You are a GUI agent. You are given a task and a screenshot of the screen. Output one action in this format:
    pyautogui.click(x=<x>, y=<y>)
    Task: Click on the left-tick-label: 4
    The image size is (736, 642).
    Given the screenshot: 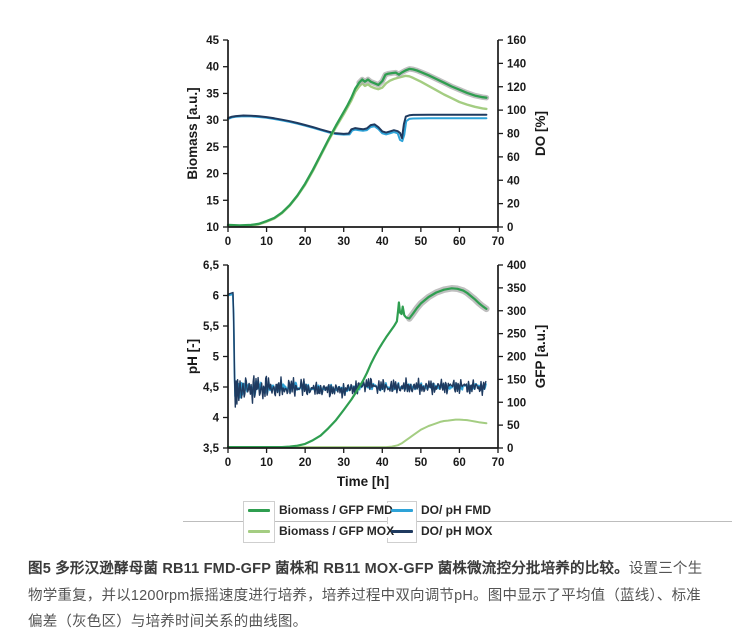 What is the action you would take?
    pyautogui.click(x=216, y=419)
    